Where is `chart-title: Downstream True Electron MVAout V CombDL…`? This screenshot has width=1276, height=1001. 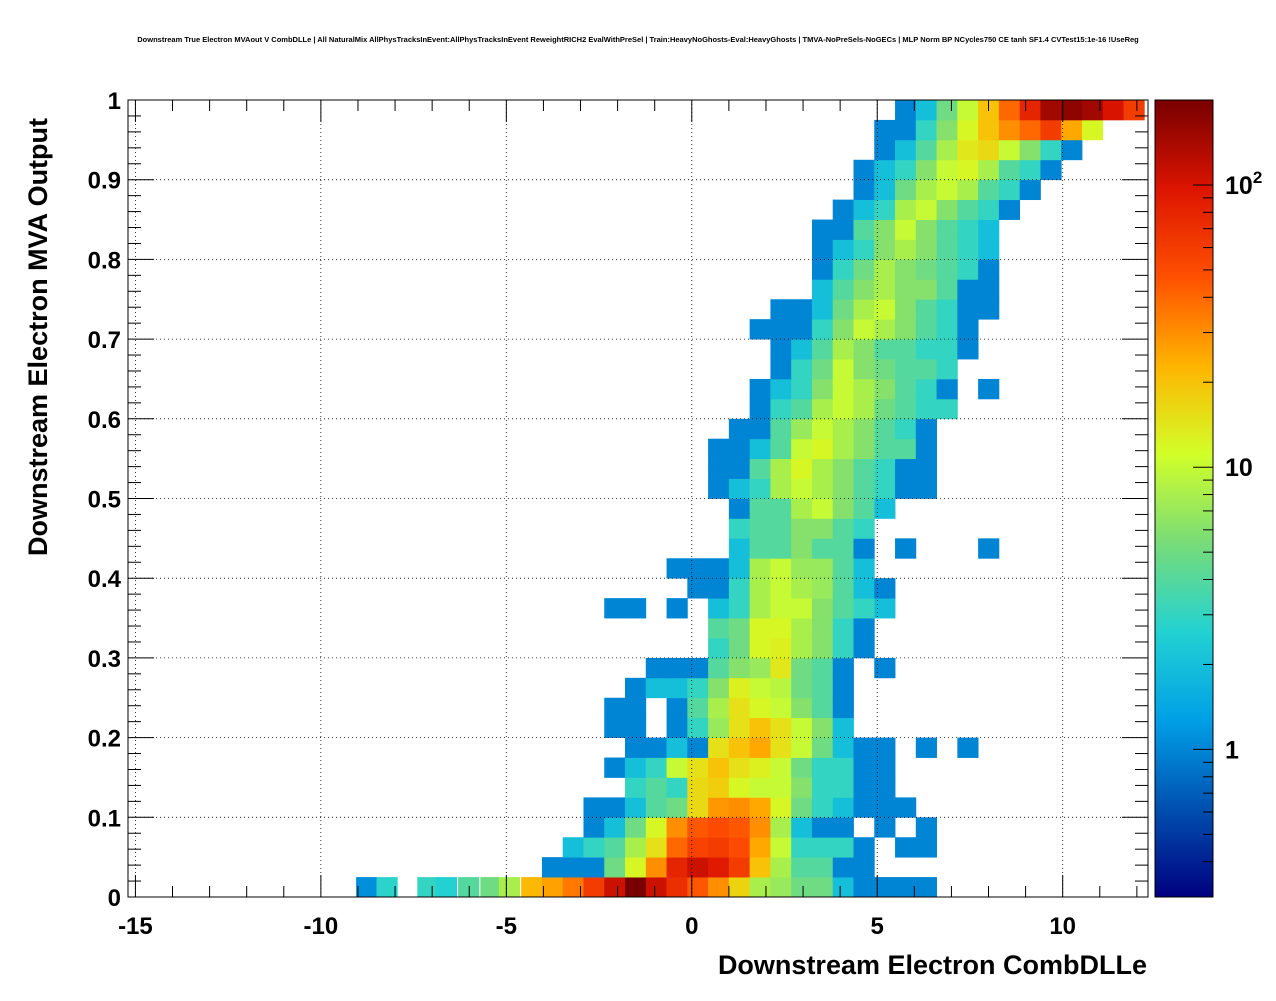
chart-title: Downstream True Electron MVAout V CombDL… is located at coordinates (638, 39).